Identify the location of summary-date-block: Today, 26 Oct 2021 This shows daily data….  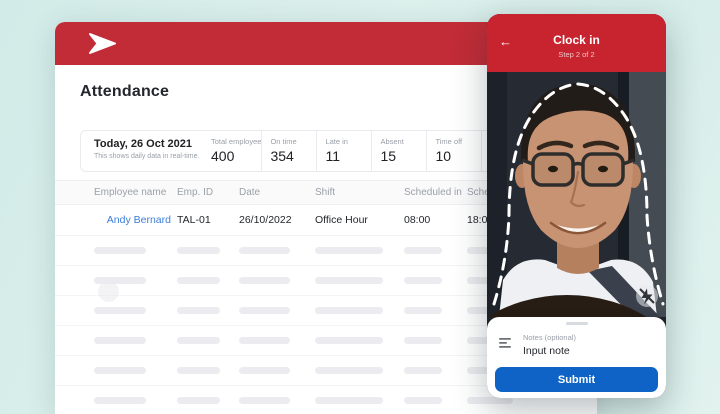
(142, 151).